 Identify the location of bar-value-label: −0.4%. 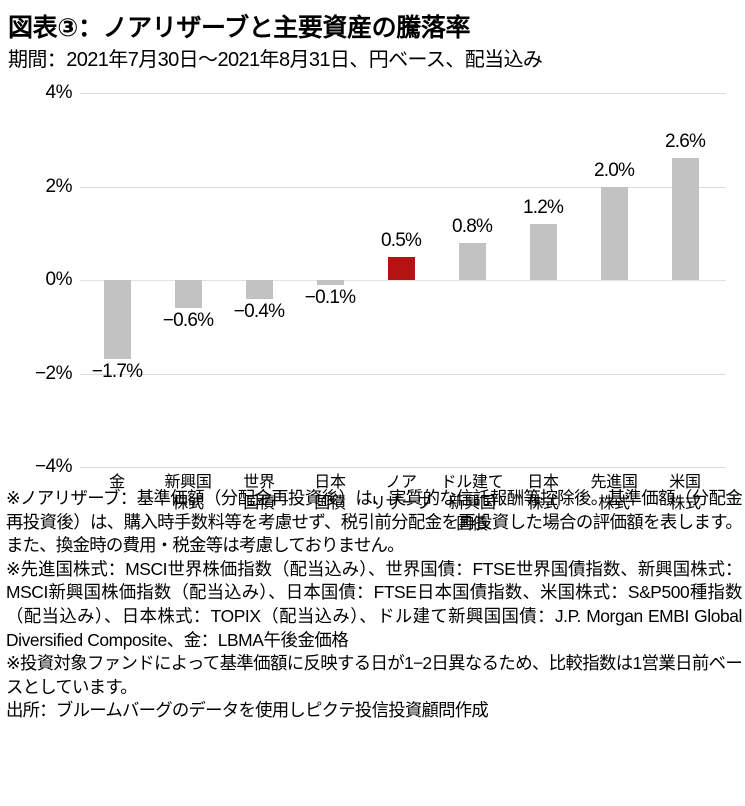
(259, 311).